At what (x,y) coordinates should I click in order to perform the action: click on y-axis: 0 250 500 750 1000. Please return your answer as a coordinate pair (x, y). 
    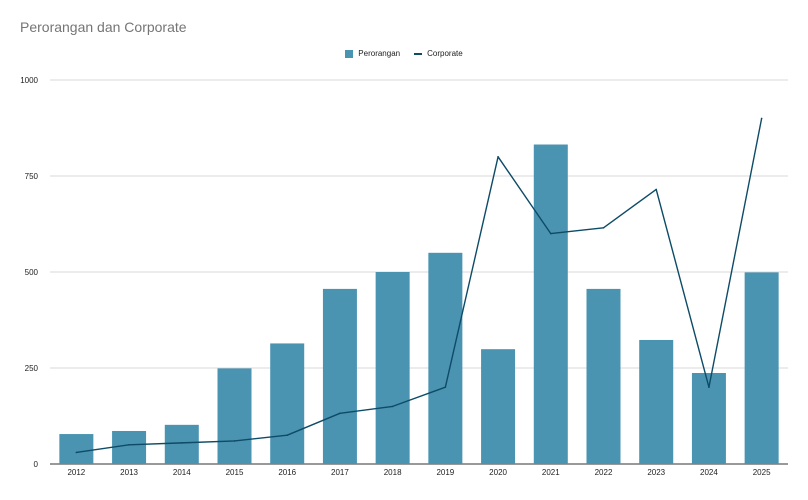
    Looking at the image, I should click on (29, 272).